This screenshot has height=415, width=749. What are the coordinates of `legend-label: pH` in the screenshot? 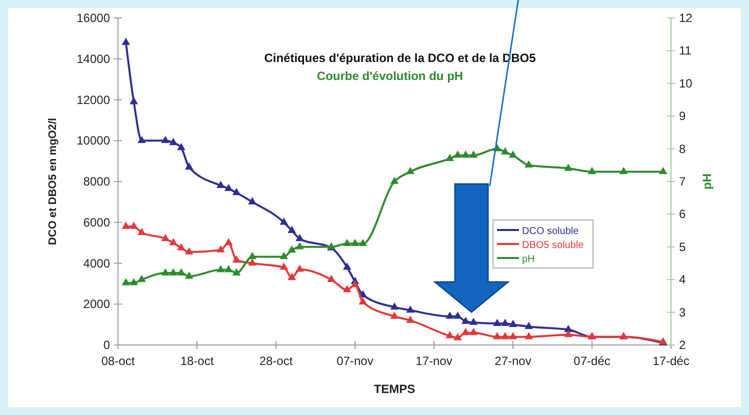 It's located at (528, 259).